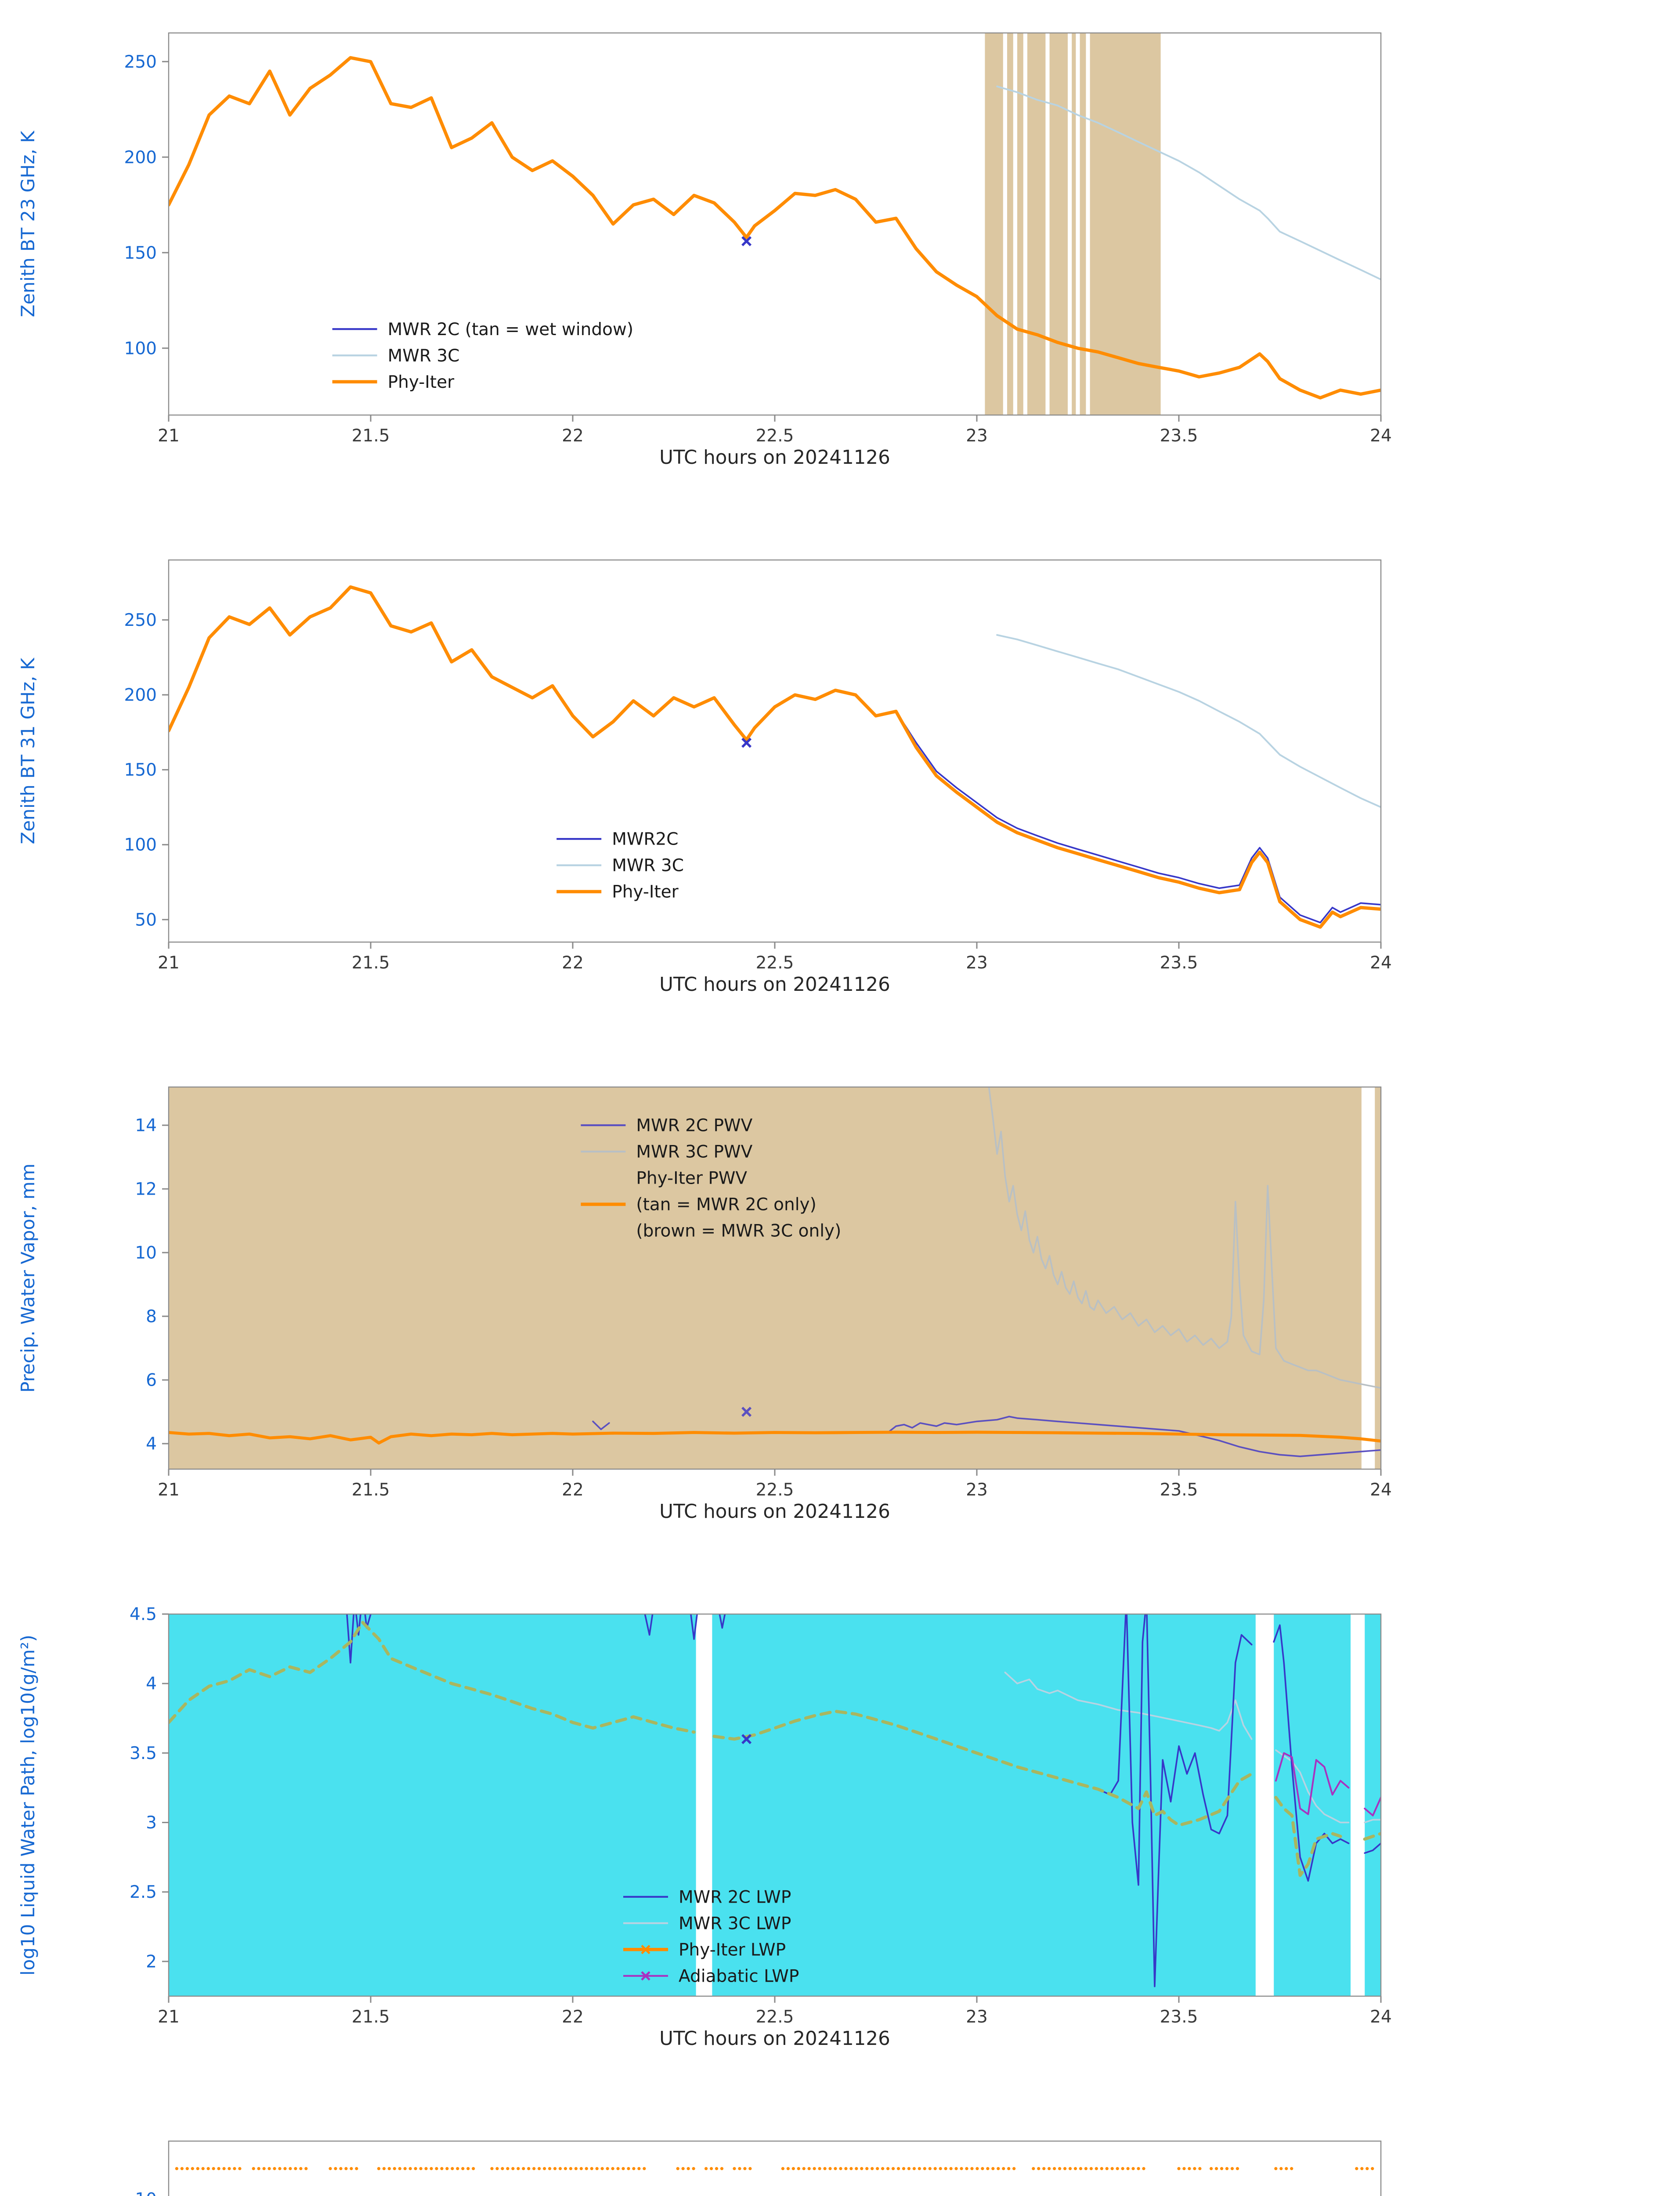 This screenshot has width=1680, height=2196. I want to click on svg-text: MWR 3C PWV, so click(694, 1152).